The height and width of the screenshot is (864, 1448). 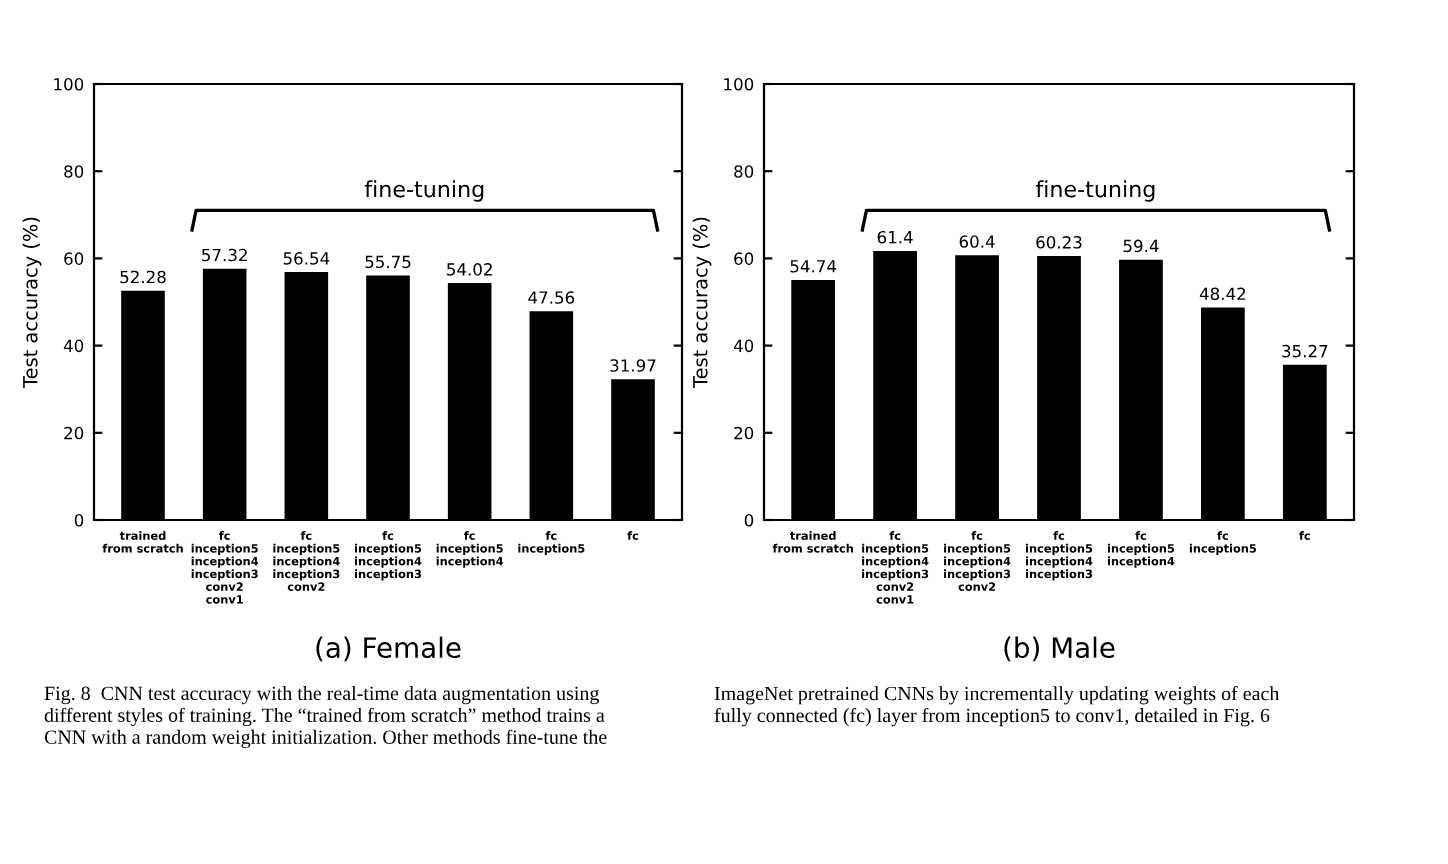 What do you see at coordinates (469, 269) in the screenshot?
I see `data-label: 54.02` at bounding box center [469, 269].